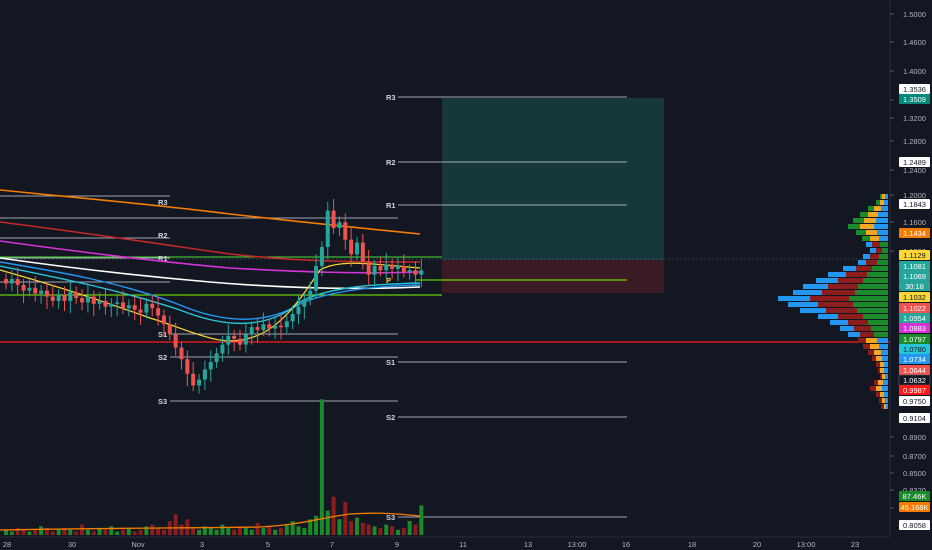 Image resolution: width=932 pixels, height=550 pixels. What do you see at coordinates (914, 456) in the screenshot?
I see `price-tick-label: 0.8700` at bounding box center [914, 456].